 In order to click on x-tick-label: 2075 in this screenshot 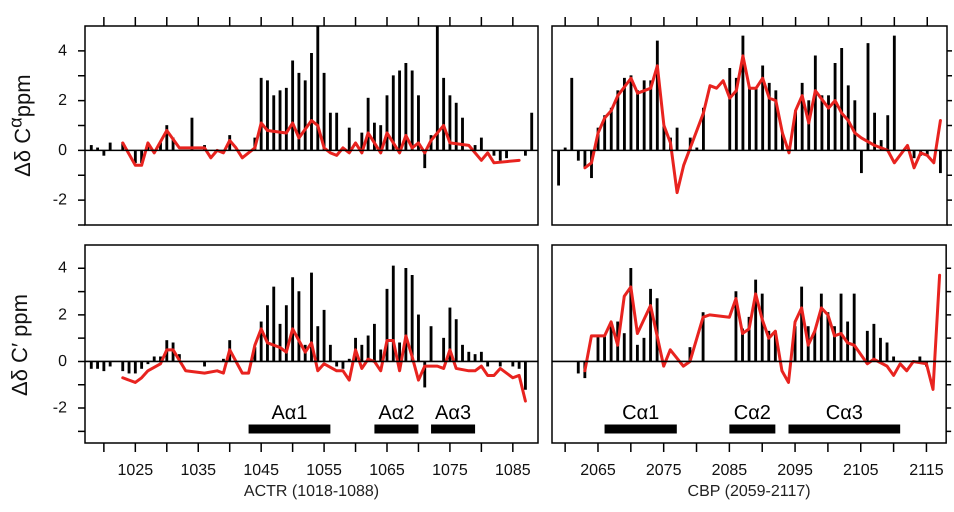, I will do `click(664, 471)`.